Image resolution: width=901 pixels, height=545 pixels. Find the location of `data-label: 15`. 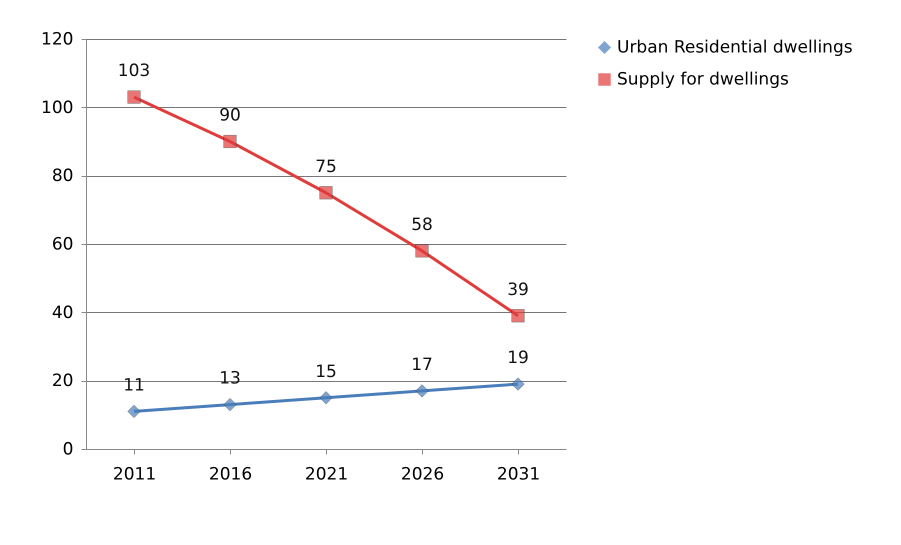

data-label: 15 is located at coordinates (326, 372).